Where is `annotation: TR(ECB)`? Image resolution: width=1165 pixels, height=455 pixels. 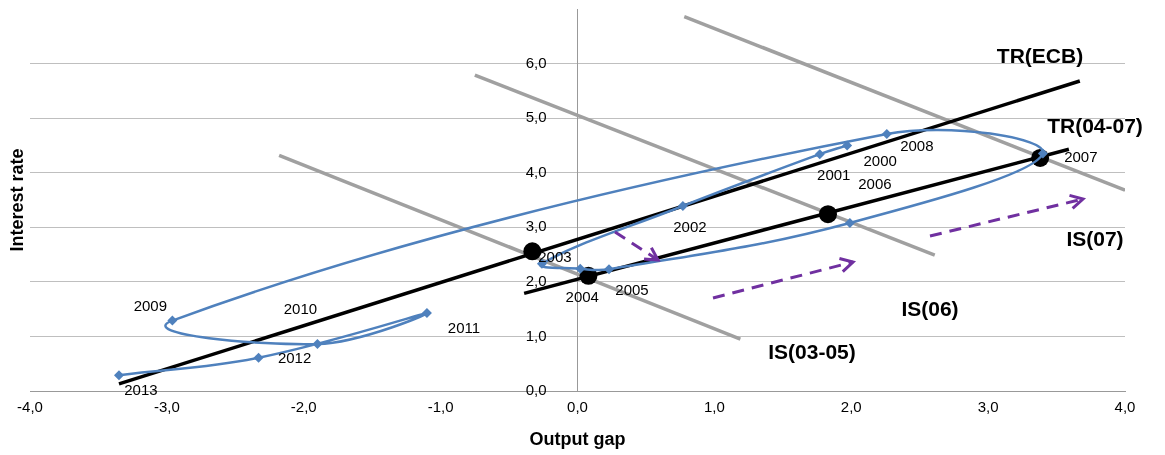
annotation: TR(ECB) is located at coordinates (1040, 55).